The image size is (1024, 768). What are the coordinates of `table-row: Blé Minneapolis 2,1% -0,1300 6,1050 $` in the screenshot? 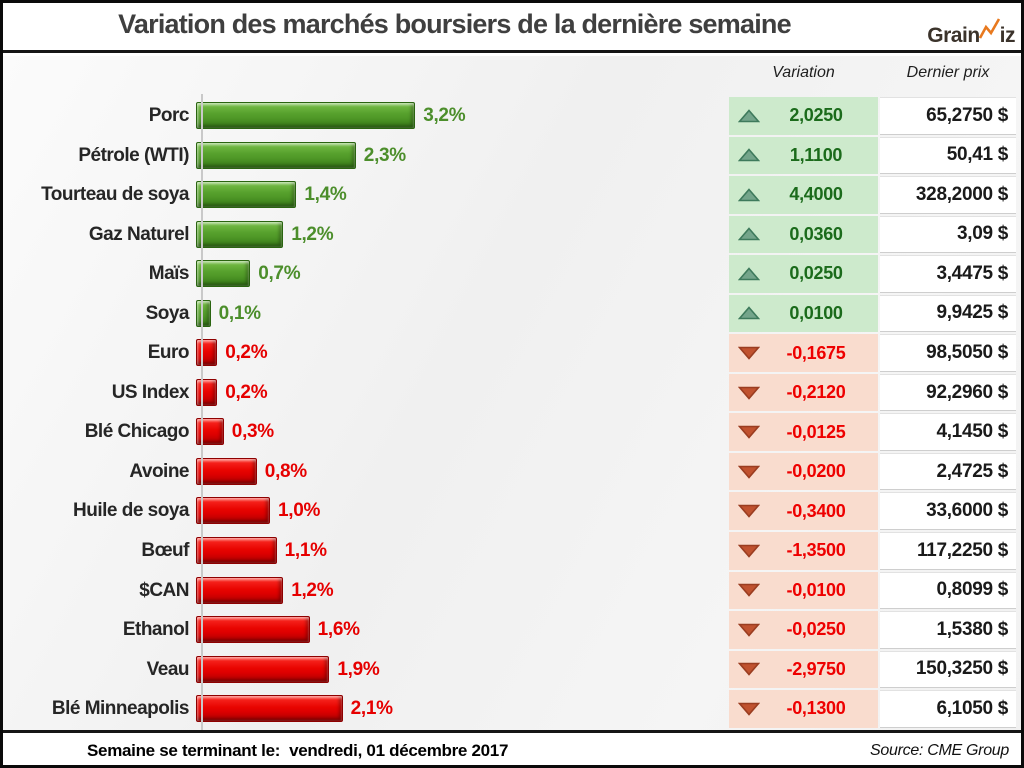 It's located at (512, 709).